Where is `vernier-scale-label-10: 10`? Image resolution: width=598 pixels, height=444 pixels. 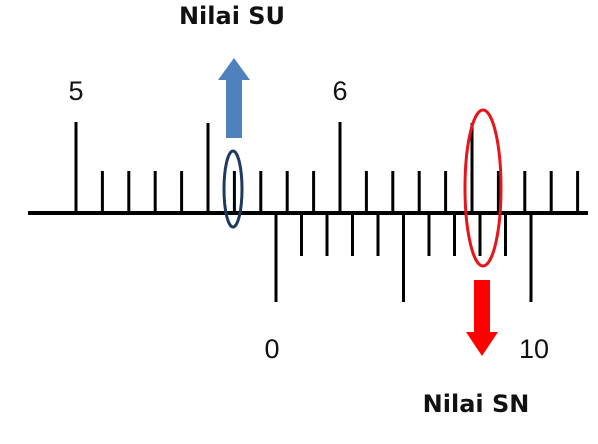 vernier-scale-label-10: 10 is located at coordinates (534, 349).